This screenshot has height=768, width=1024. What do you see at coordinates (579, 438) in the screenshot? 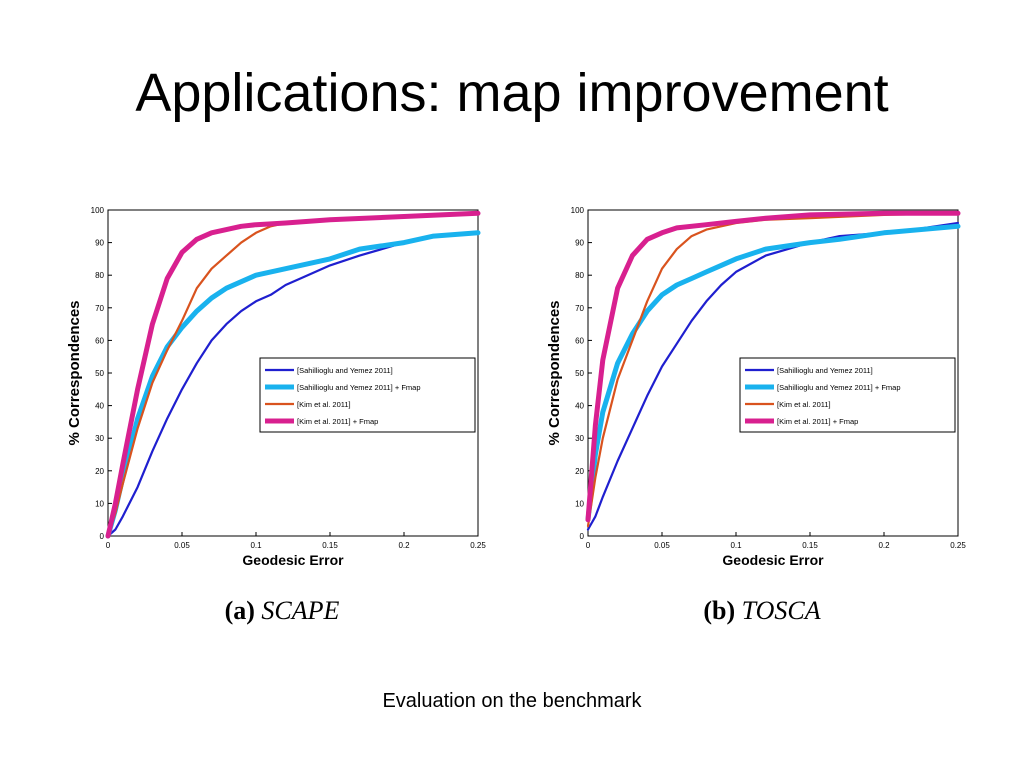
I see `tosca-y-tick-label: 30` at bounding box center [579, 438].